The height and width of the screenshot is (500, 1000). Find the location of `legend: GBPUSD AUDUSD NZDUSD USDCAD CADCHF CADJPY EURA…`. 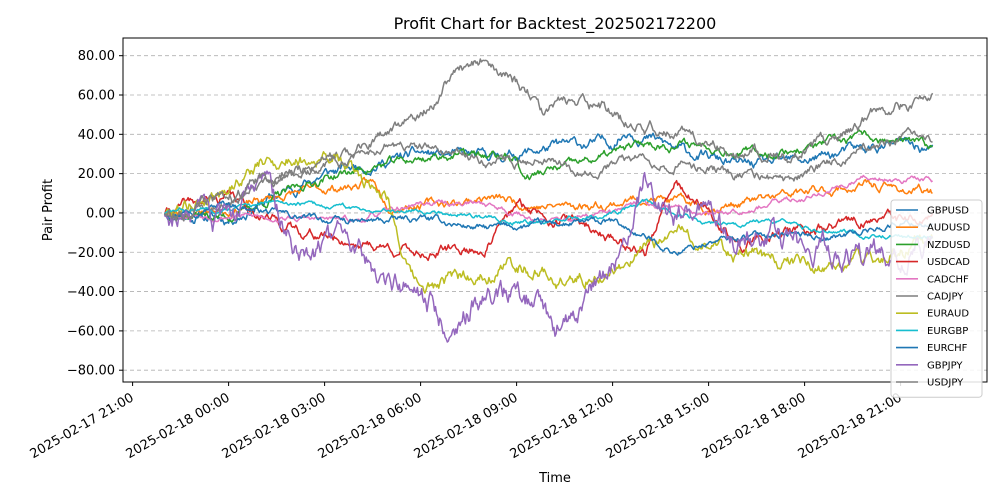

legend: GBPUSD AUDUSD NZDUSD USDCAD CADCHF CADJPY EURA… is located at coordinates (936, 298).